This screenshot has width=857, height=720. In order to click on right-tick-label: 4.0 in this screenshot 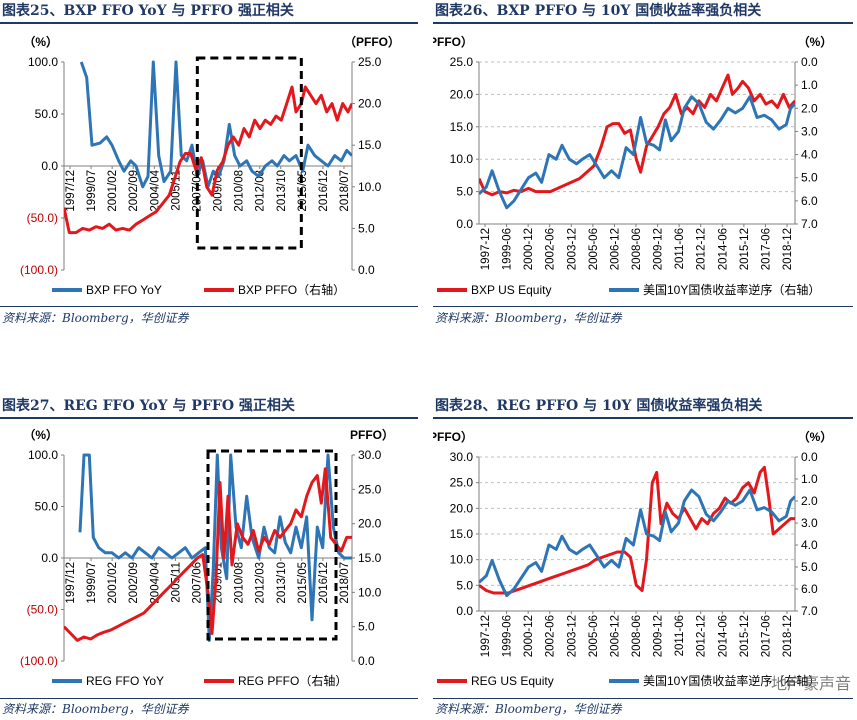, I will do `click(809, 545)`.